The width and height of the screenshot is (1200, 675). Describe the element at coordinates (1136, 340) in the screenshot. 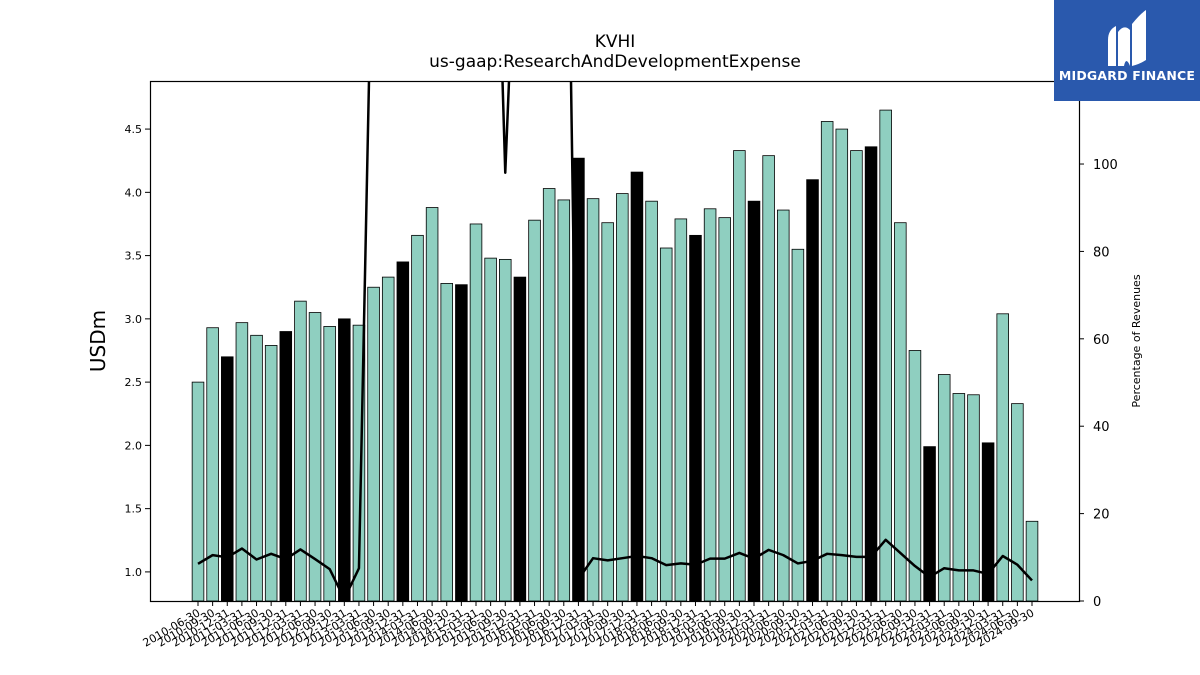

I see `y2-axis-label: Percentage of Revenues` at that location.